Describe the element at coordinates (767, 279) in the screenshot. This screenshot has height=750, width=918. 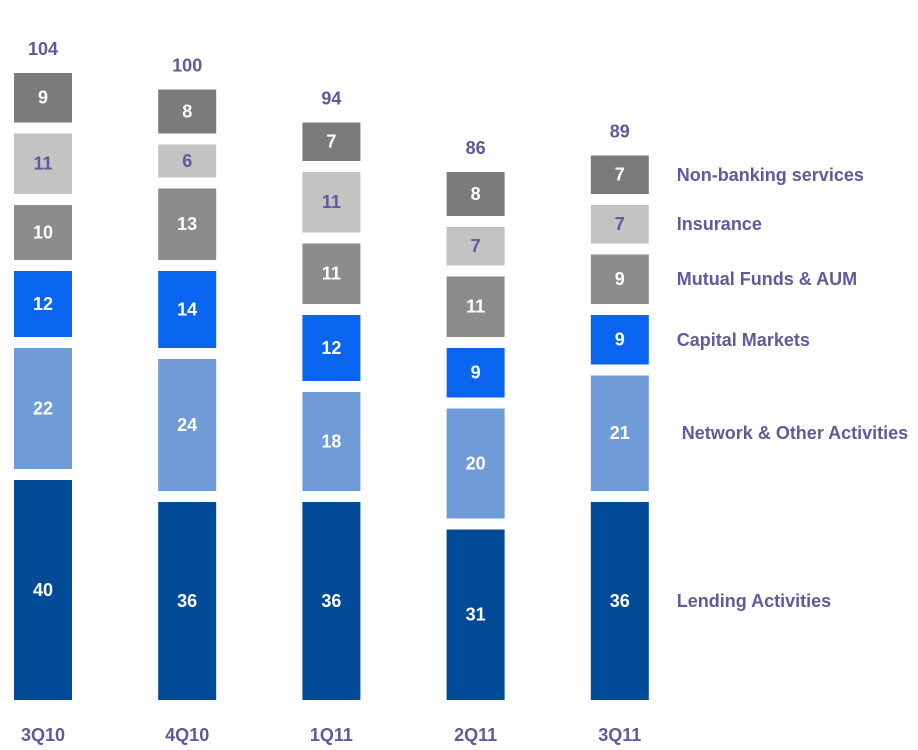
I see `legend-label: Mutual Funds & AUM` at that location.